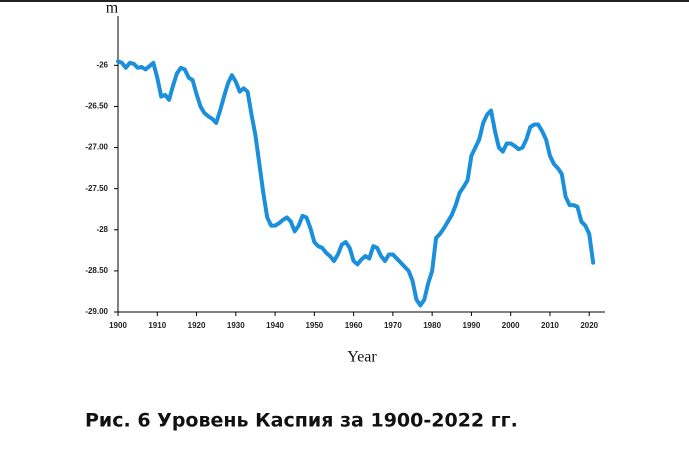  Describe the element at coordinates (236, 325) in the screenshot. I see `x-tick-label: 1930` at that location.